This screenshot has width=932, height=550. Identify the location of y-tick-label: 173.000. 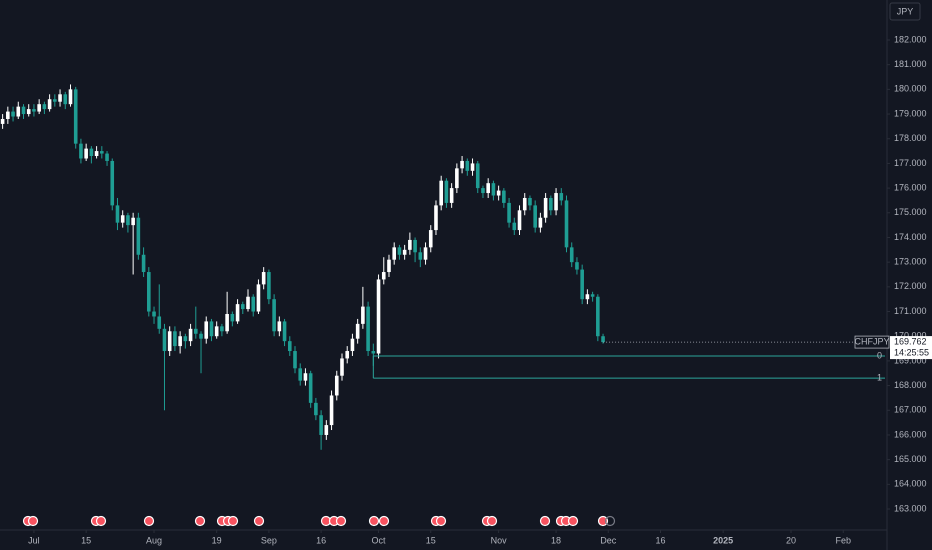
(910, 262).